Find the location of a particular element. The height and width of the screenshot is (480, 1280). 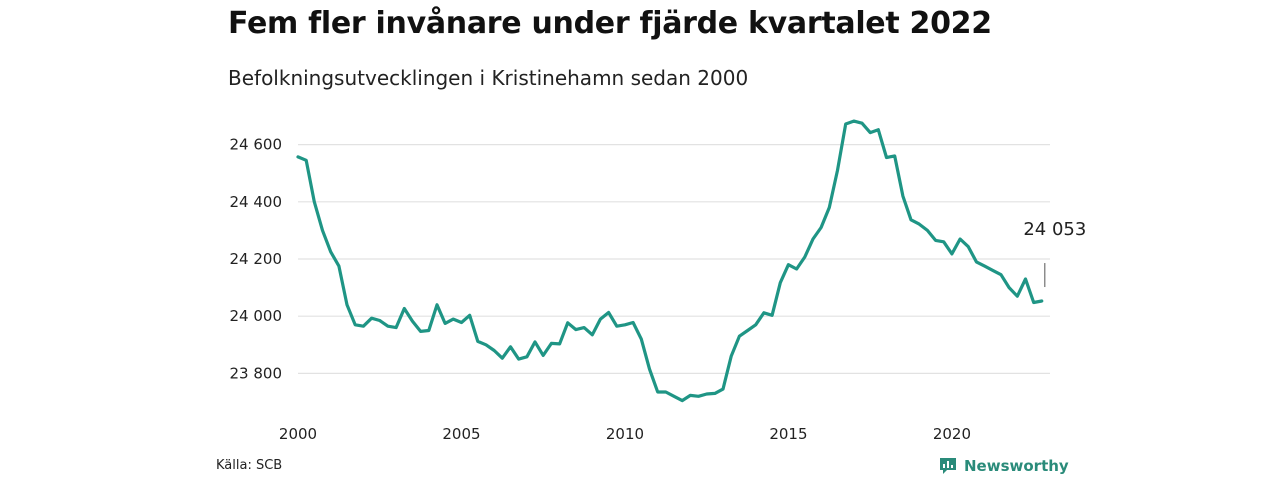

y-tick-label: 24 200 is located at coordinates (256, 259).